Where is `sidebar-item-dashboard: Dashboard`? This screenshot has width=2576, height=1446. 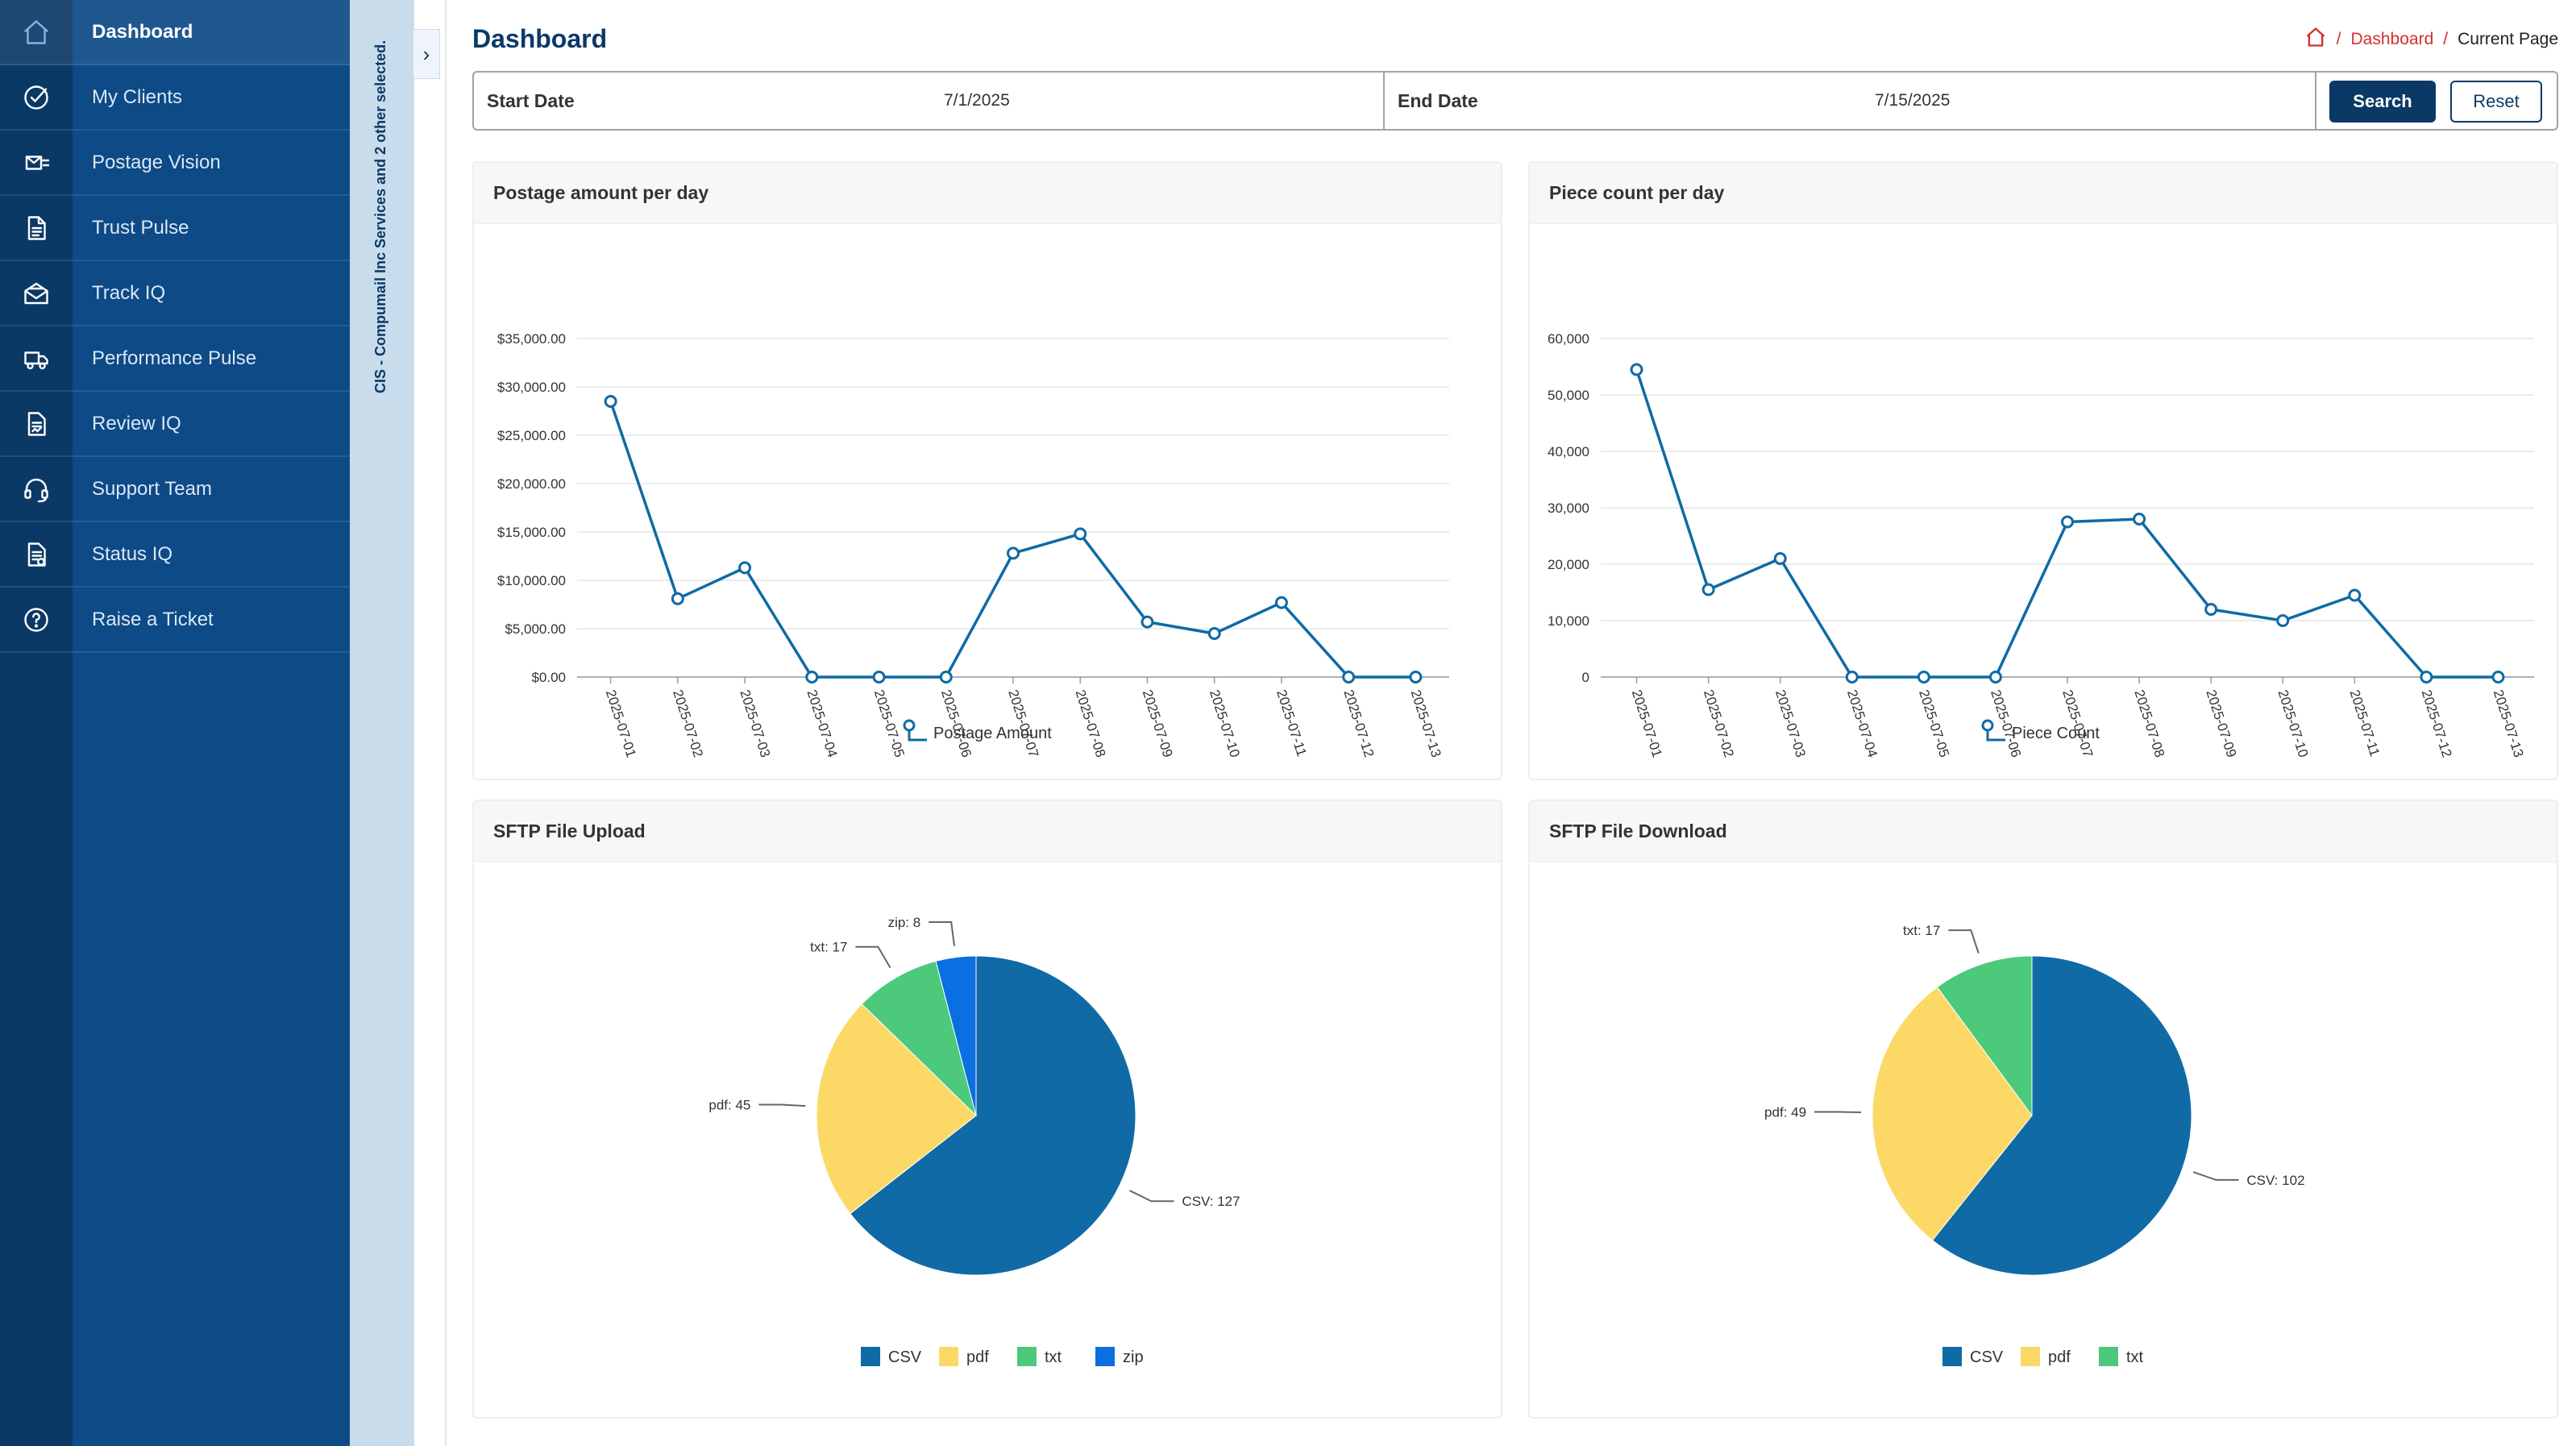
sidebar-item-dashboard: Dashboard is located at coordinates (175, 33).